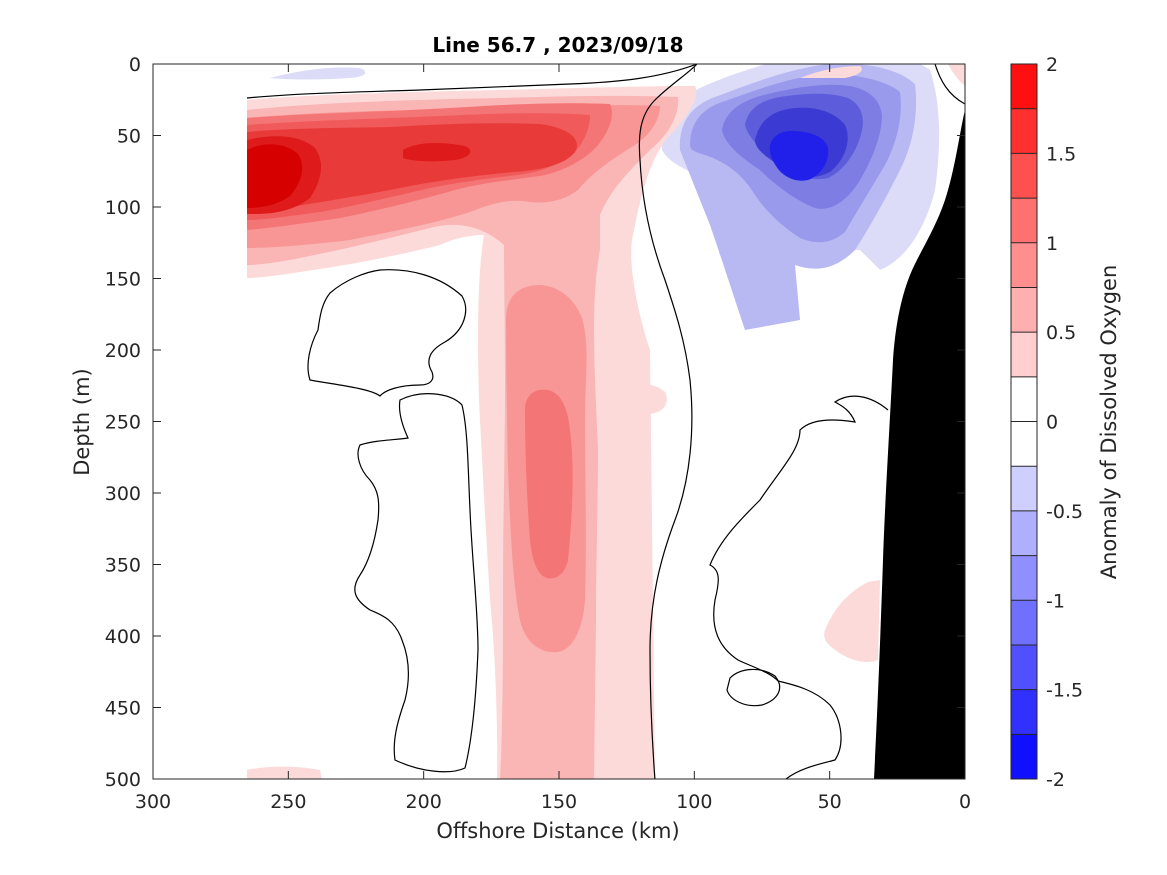 The image size is (1167, 875). Describe the element at coordinates (1061, 154) in the screenshot. I see `colorbar-tick-label: 1.5` at that location.